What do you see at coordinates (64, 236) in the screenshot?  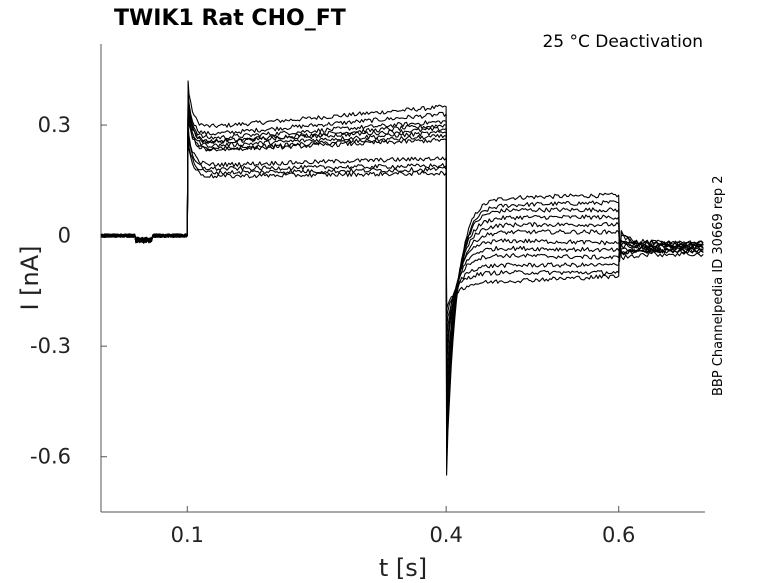 I see `y-tick-label: 0` at bounding box center [64, 236].